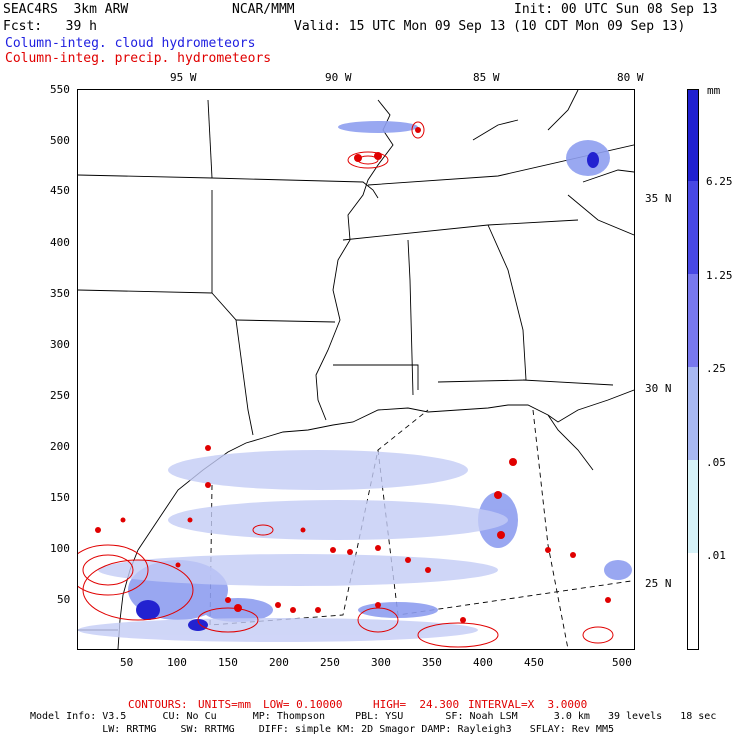 Image resolution: width=740 pixels, height=740 pixels. Describe the element at coordinates (416, 704) in the screenshot. I see `contours-high: HIGH= 24.300` at that location.